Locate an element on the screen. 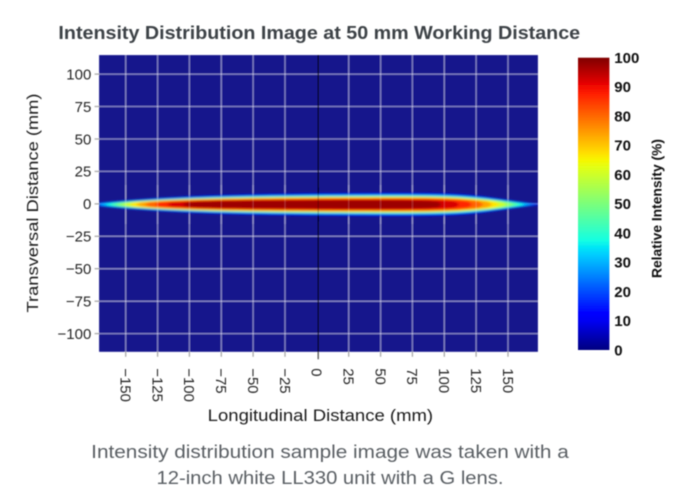 Image resolution: width=674 pixels, height=501 pixels. svg-text: −125 is located at coordinates (156, 385).